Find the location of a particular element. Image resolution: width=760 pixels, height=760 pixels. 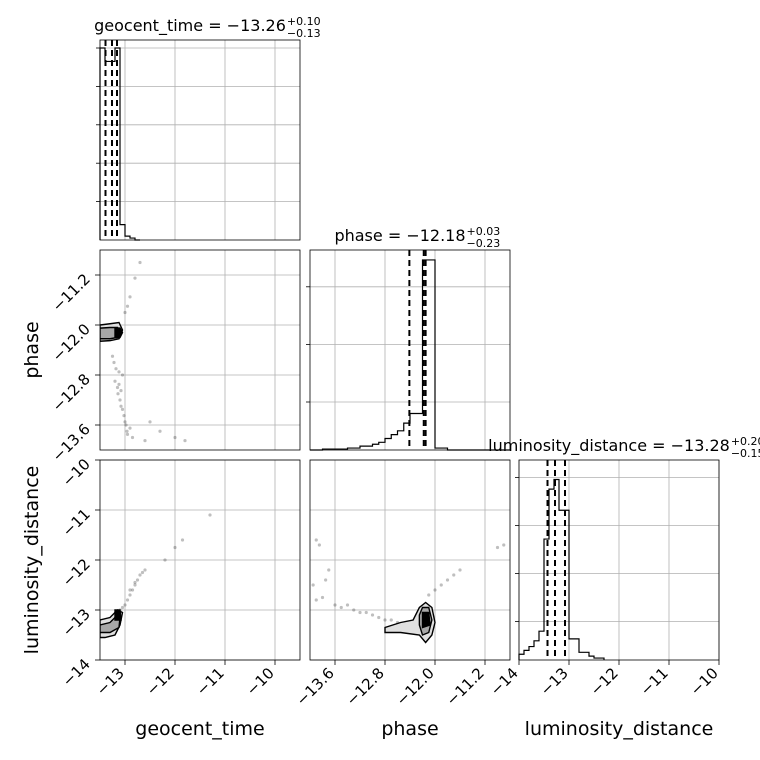

title-luminosity_distance: luminosity_distance = −13.28 is located at coordinates (609, 446).